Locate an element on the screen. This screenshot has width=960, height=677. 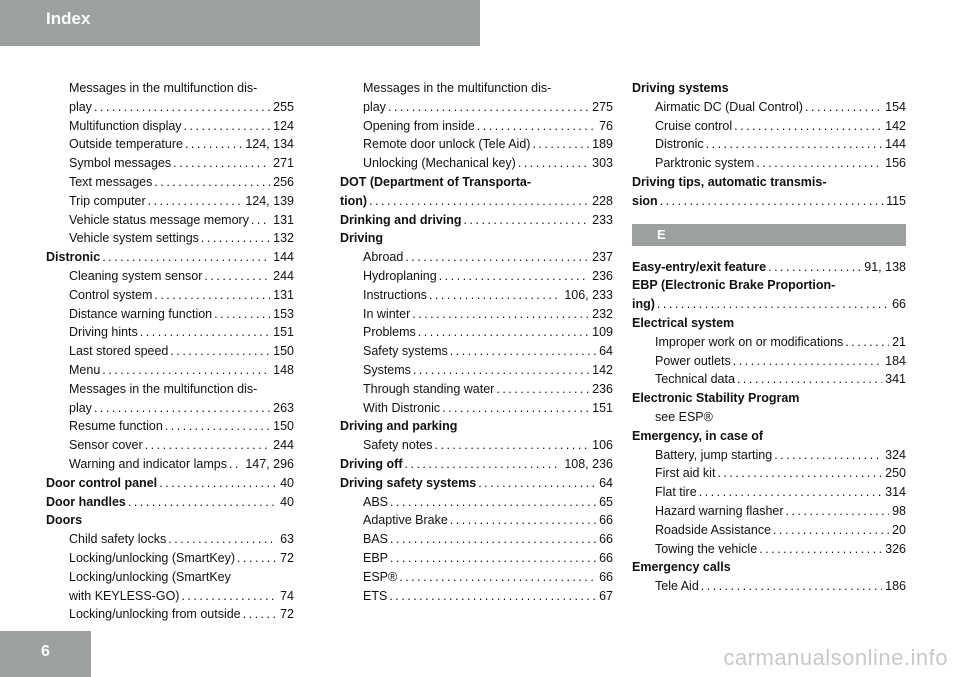
page-reference: 271 is located at coordinates (283, 163).